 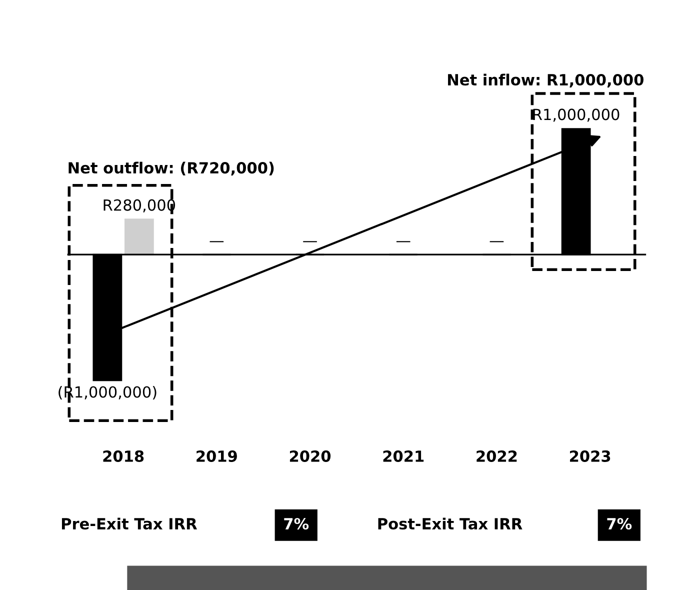 I want to click on x-tick-label: 2018, so click(x=123, y=456).